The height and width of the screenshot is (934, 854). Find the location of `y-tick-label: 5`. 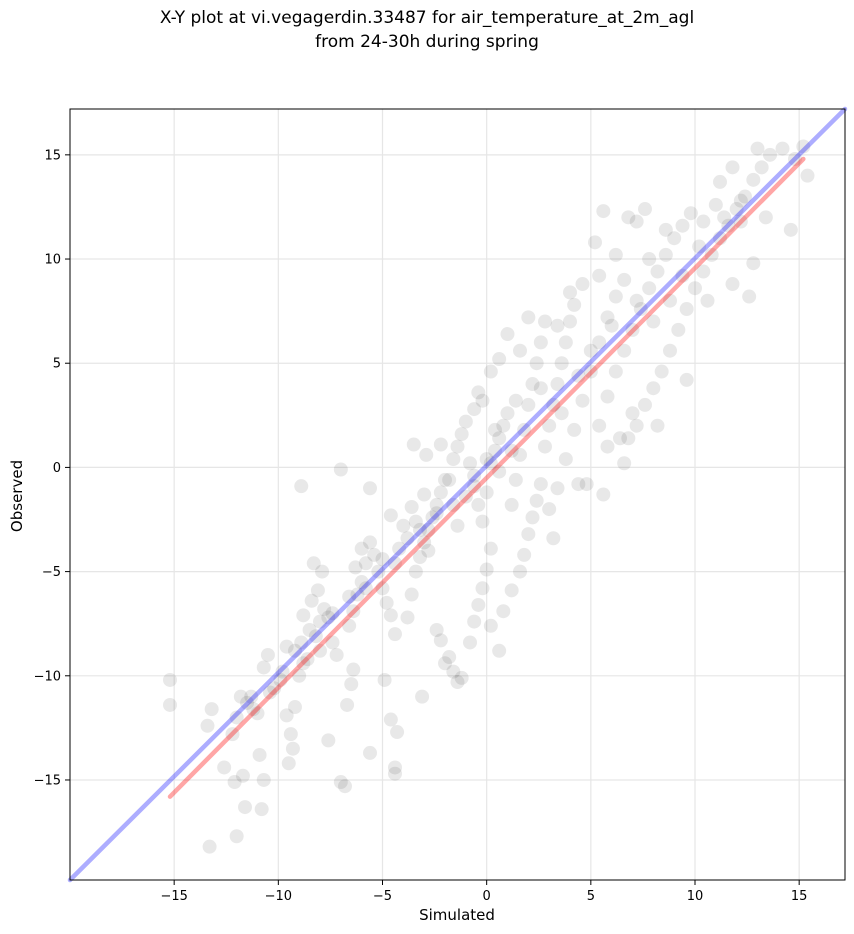

y-tick-label: 5 is located at coordinates (57, 364).